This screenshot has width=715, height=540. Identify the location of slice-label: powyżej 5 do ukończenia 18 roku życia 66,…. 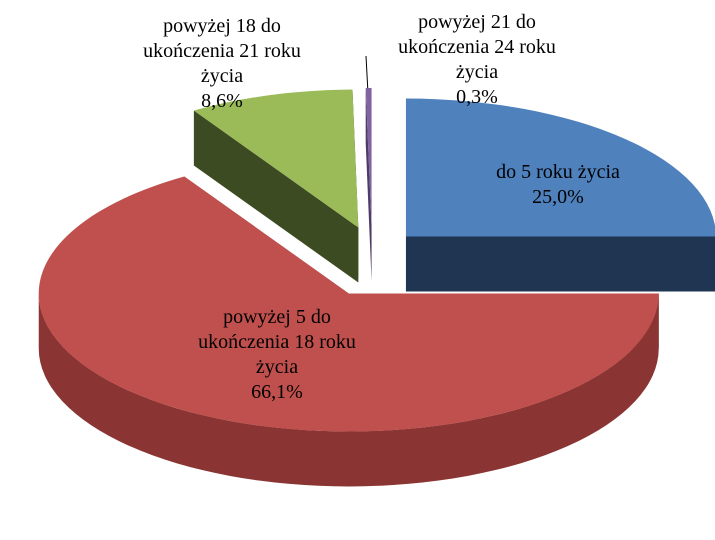
(277, 355).